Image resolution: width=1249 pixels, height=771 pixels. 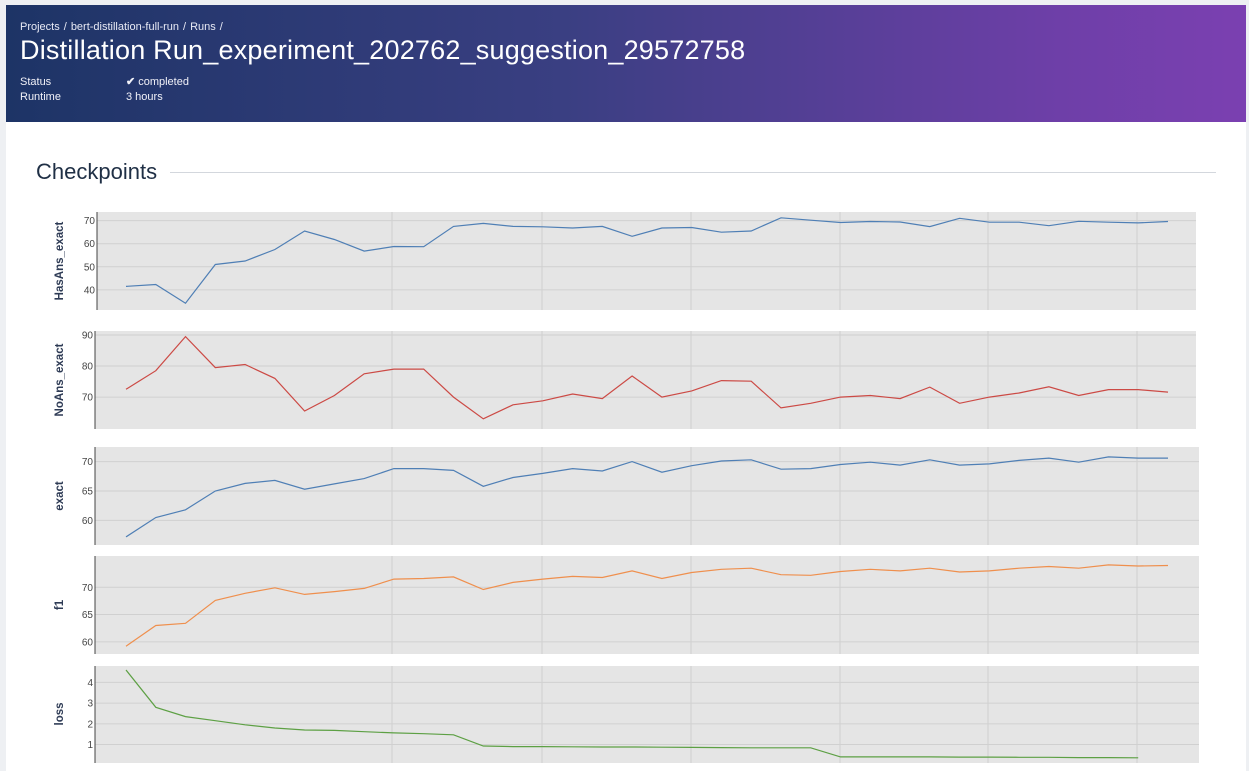 I want to click on y-axis-label: exact, so click(x=60, y=496).